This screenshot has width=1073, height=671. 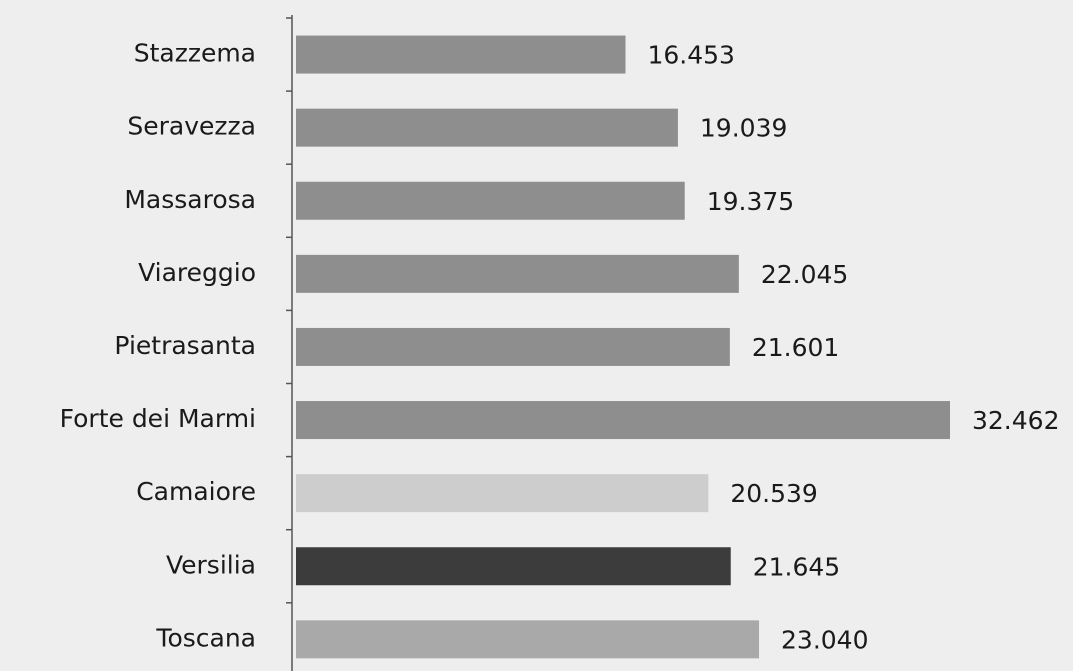 I want to click on value-label: 21.601, so click(x=795, y=347).